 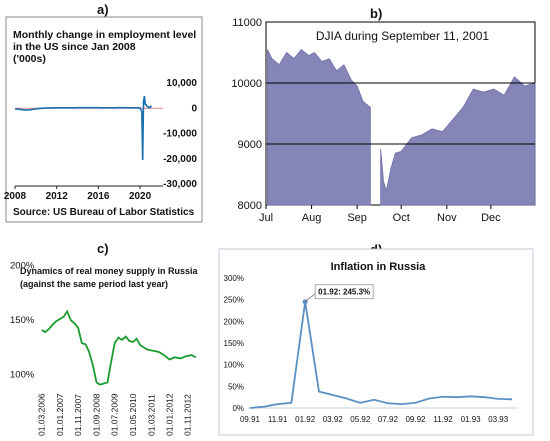 What do you see at coordinates (388, 419) in the screenshot?
I see `chart-d-x-tick: 07.92` at bounding box center [388, 419].